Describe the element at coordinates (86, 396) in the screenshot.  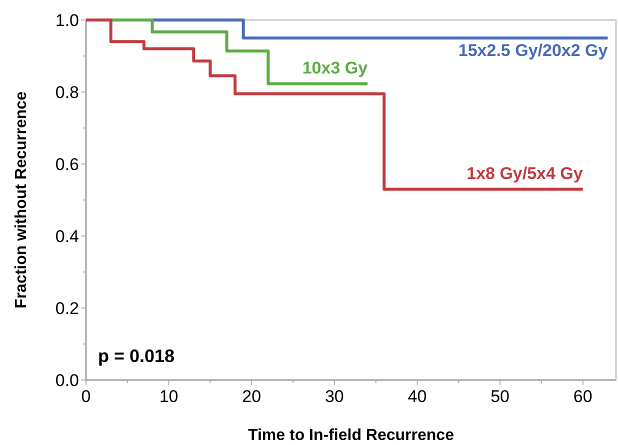
I see `x-tick-label: 0` at that location.